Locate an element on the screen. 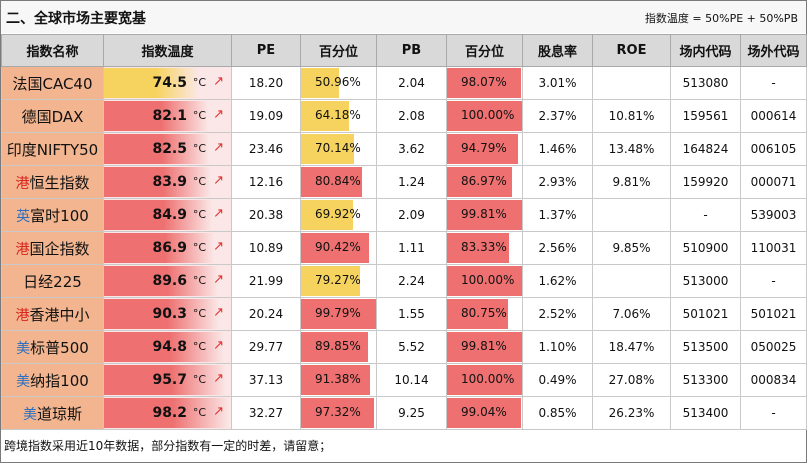 This screenshot has height=463, width=807. index-name-cell: 日经225 is located at coordinates (52, 281).